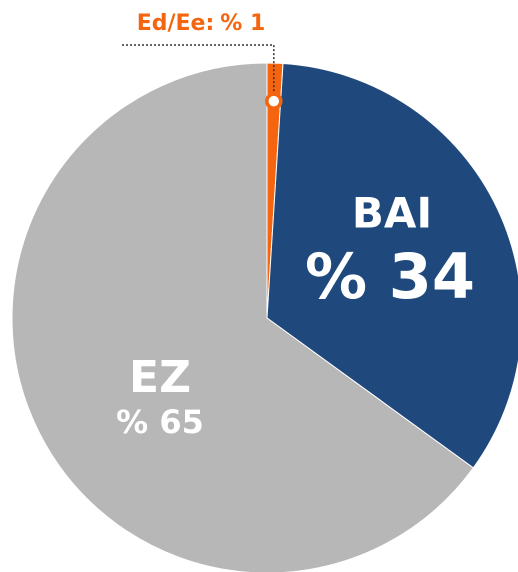 The image size is (518, 572). Describe the element at coordinates (390, 276) in the screenshot. I see `value-label: % 34` at that location.